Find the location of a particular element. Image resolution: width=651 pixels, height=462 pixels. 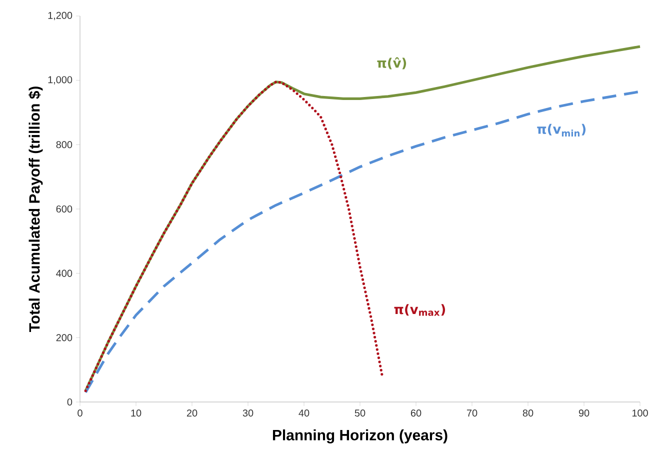

series-label: π(v$_{min}$) is located at coordinates (561, 130).